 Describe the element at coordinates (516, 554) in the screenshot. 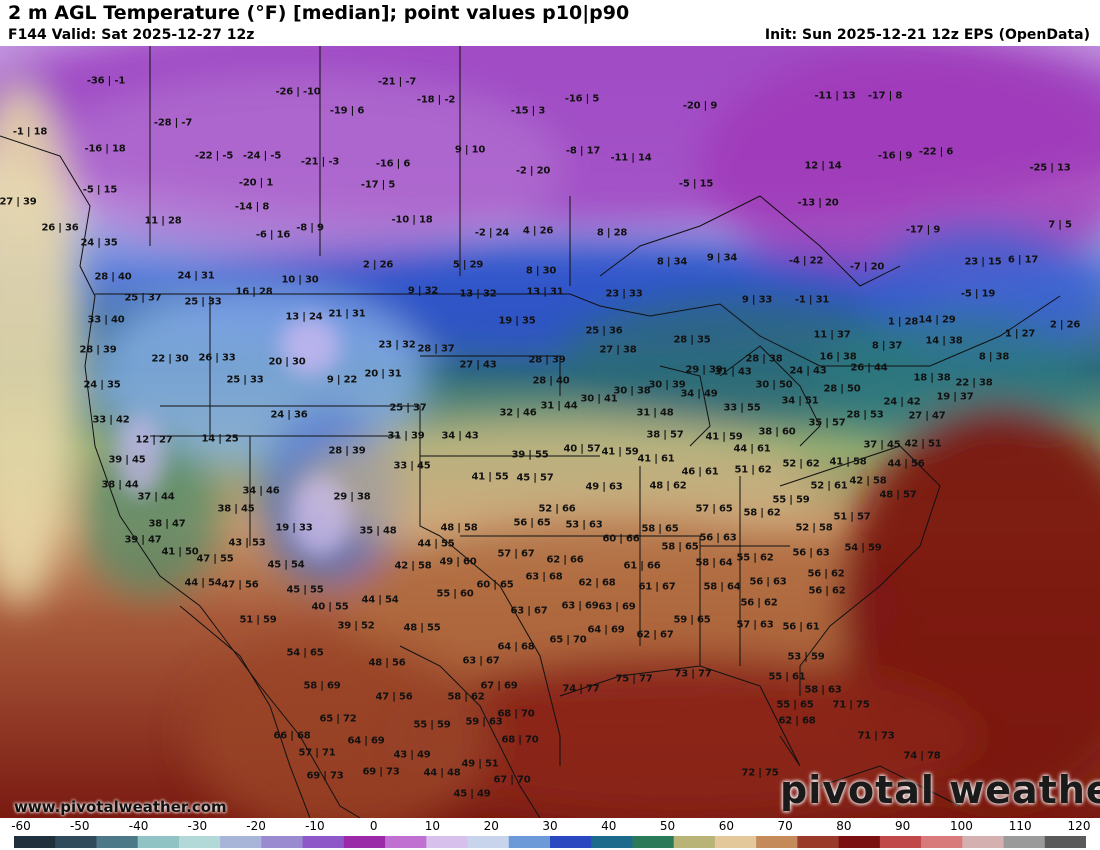

I see `point-value-label: 57 | 67` at that location.